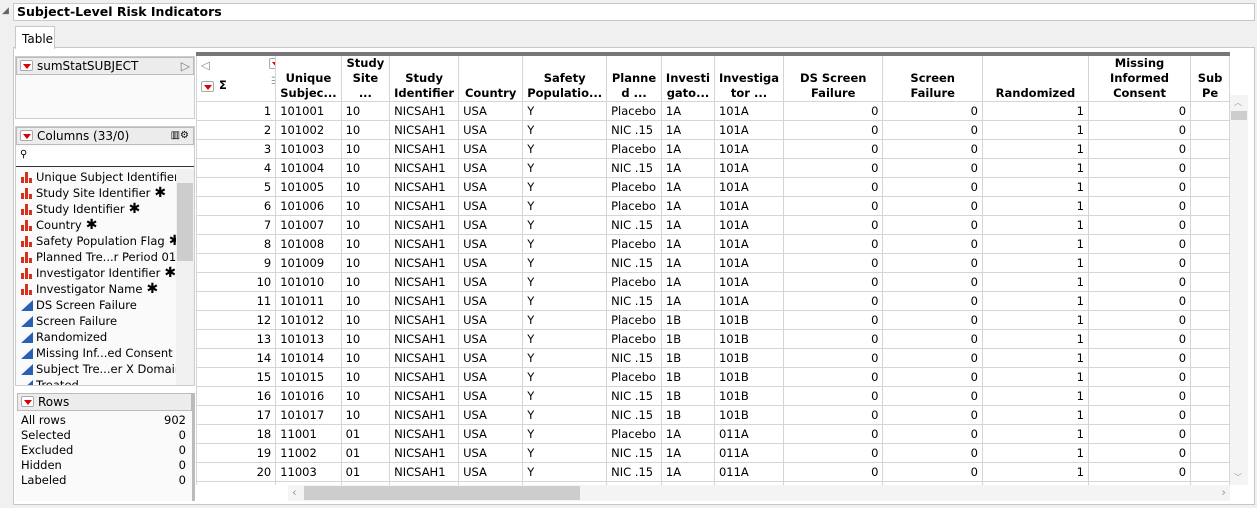 Image resolution: width=1257 pixels, height=508 pixels. What do you see at coordinates (1239, 115) in the screenshot?
I see `scroll-thumb` at bounding box center [1239, 115].